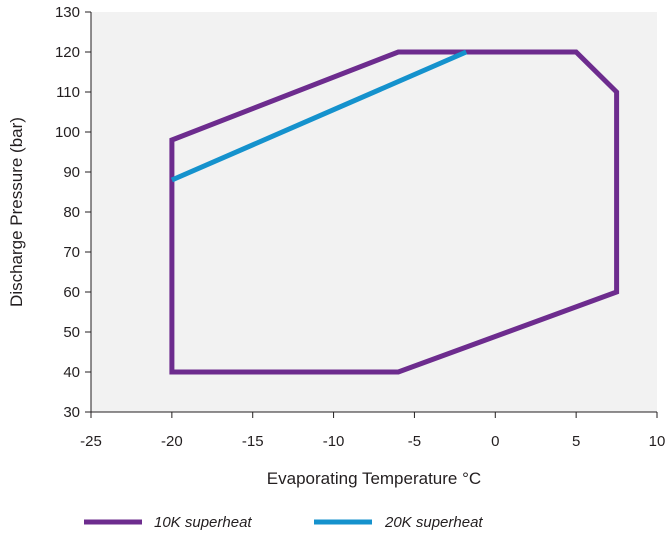  What do you see at coordinates (67, 12) in the screenshot?
I see `y-tick-label: 130` at bounding box center [67, 12].